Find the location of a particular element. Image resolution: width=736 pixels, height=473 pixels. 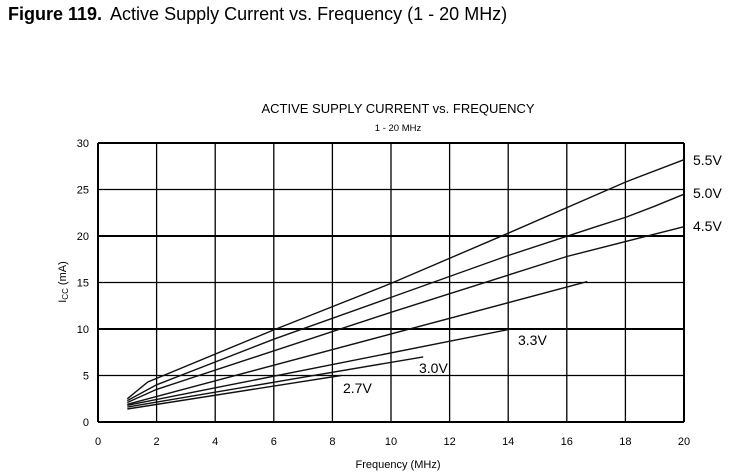

x-axis-label: Frequency (MHz) is located at coordinates (398, 465).